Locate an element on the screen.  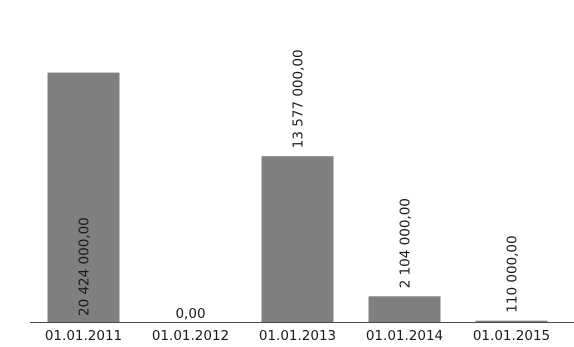
value-label: 20 424 000,00 is located at coordinates (85, 266).